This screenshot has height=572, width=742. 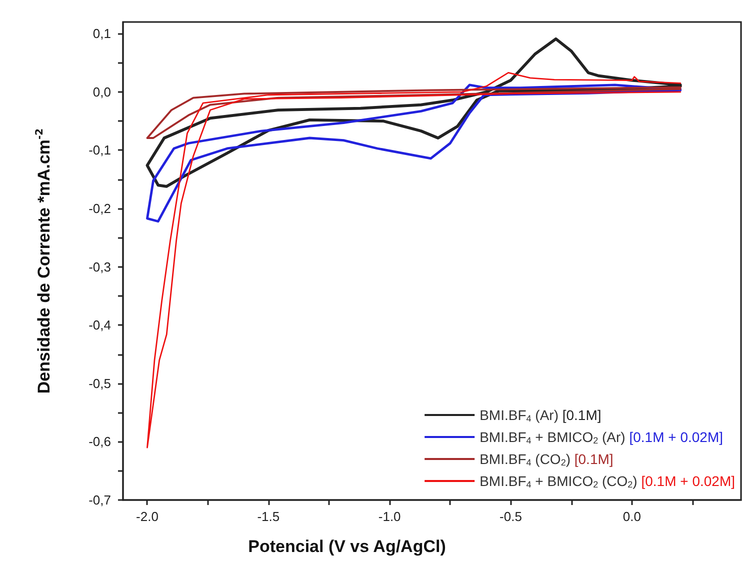 What do you see at coordinates (511, 516) in the screenshot?
I see `x-tick-label: -0.5` at bounding box center [511, 516].